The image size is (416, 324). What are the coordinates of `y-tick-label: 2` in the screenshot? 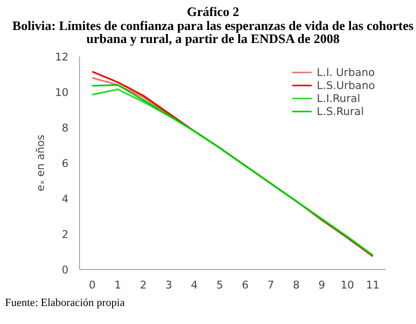 It's located at (65, 234).